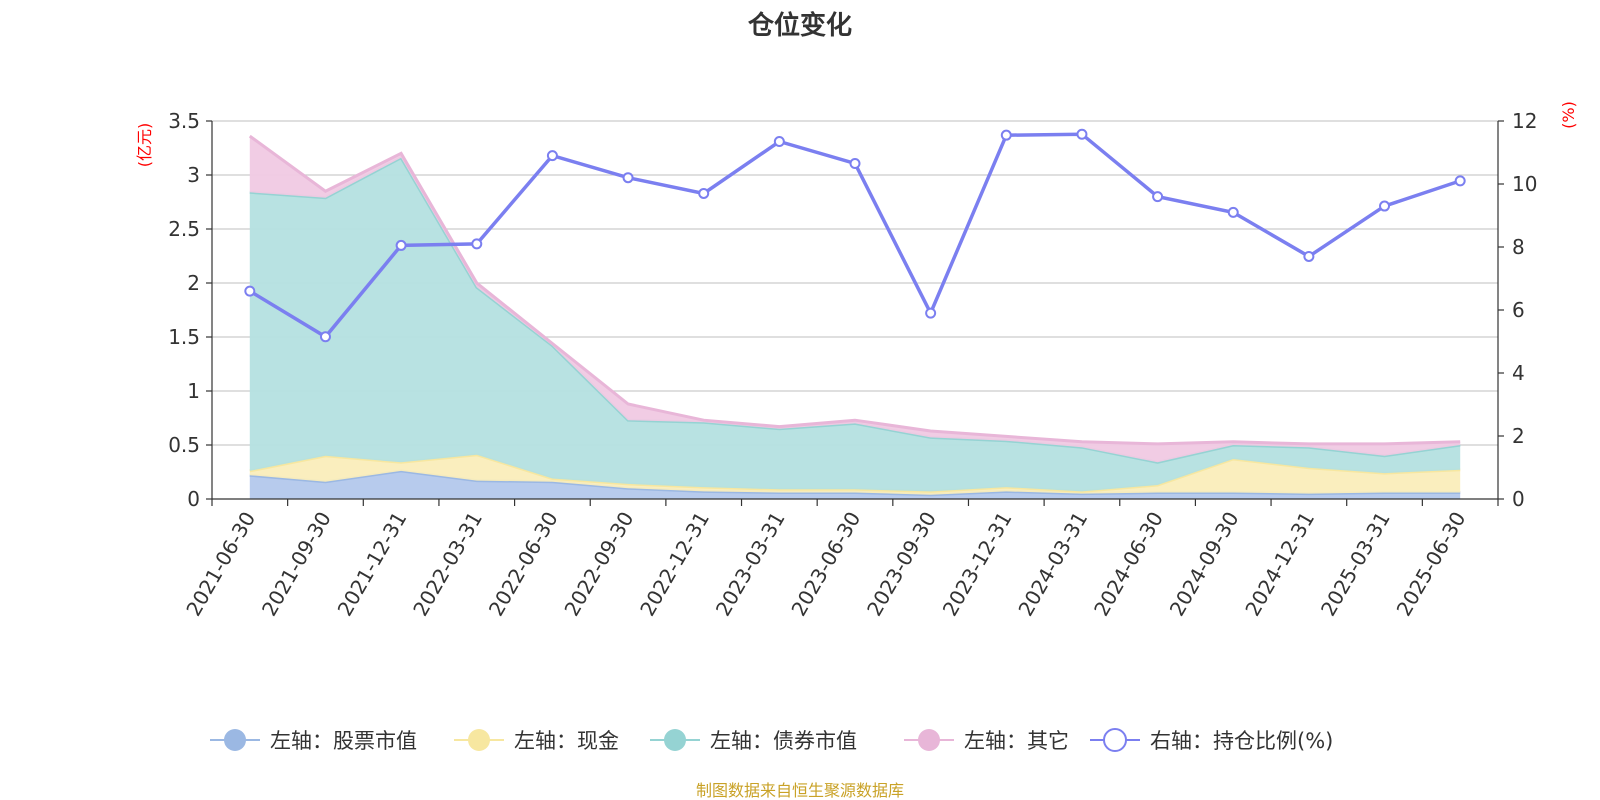 The height and width of the screenshot is (800, 1600). Describe the element at coordinates (1016, 741) in the screenshot. I see `legend-label: 左轴：其它` at that location.